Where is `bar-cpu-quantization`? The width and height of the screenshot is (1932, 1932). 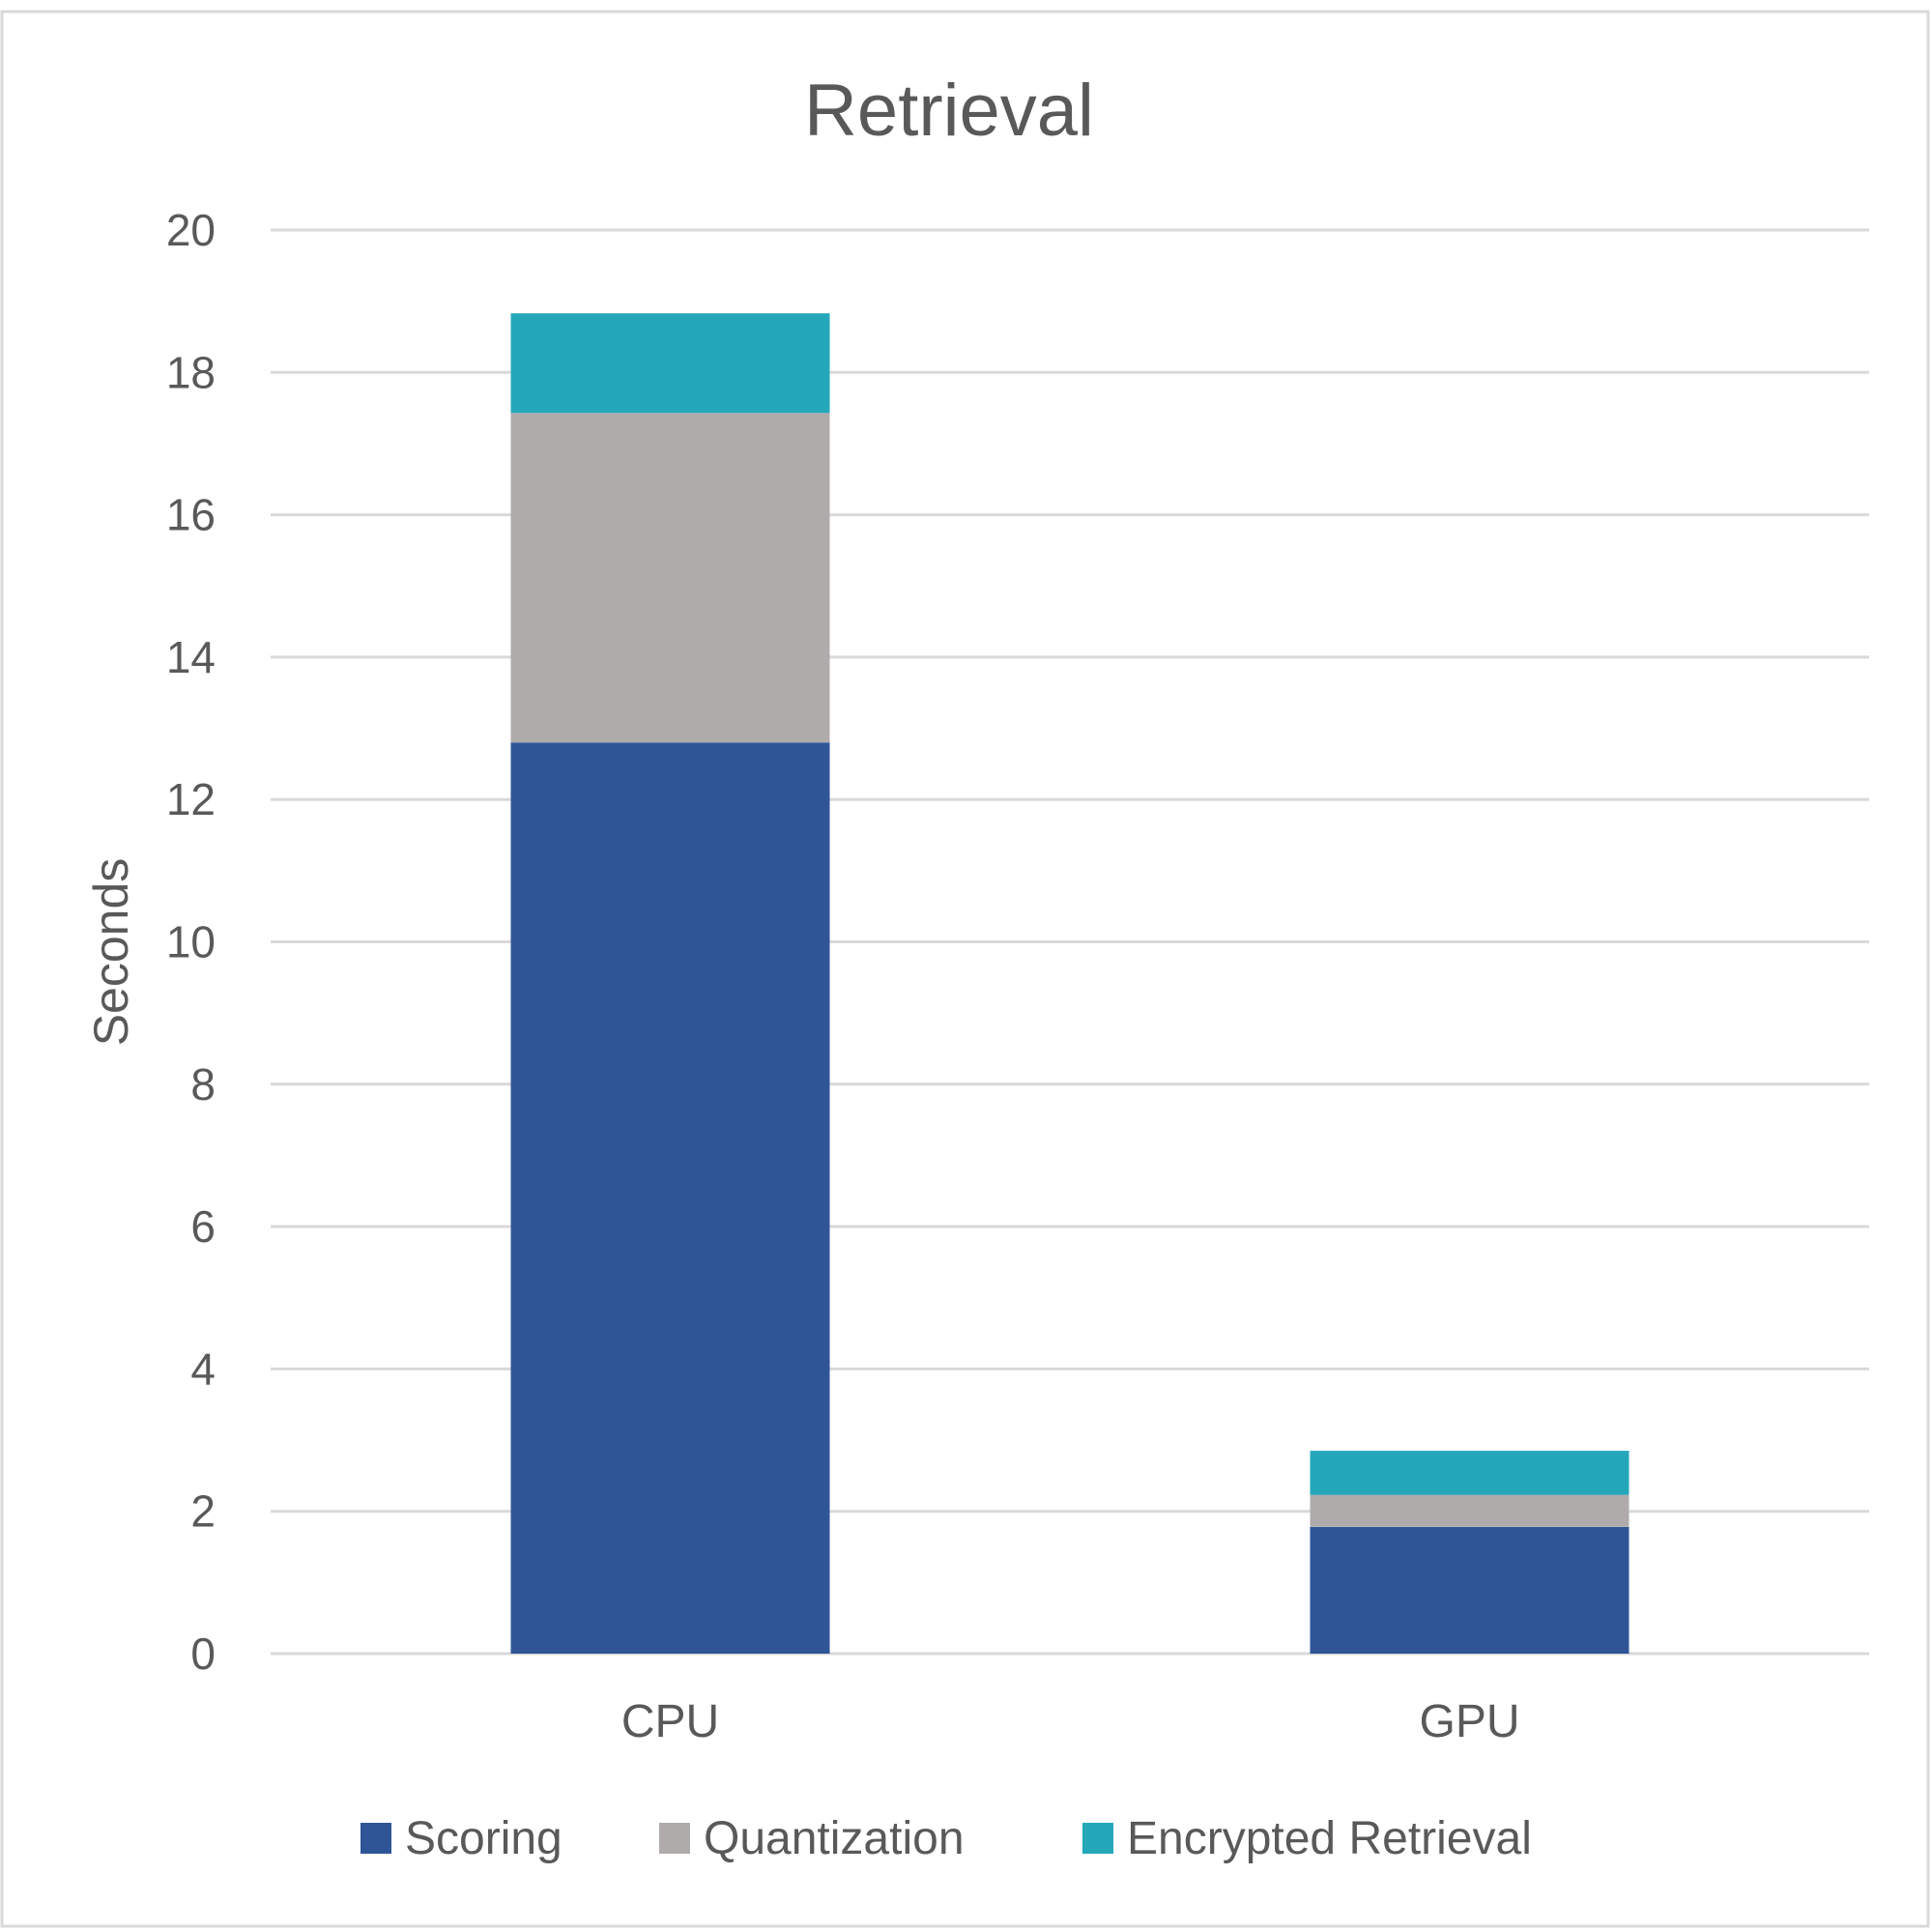
bar-cpu-quantization is located at coordinates (670, 578).